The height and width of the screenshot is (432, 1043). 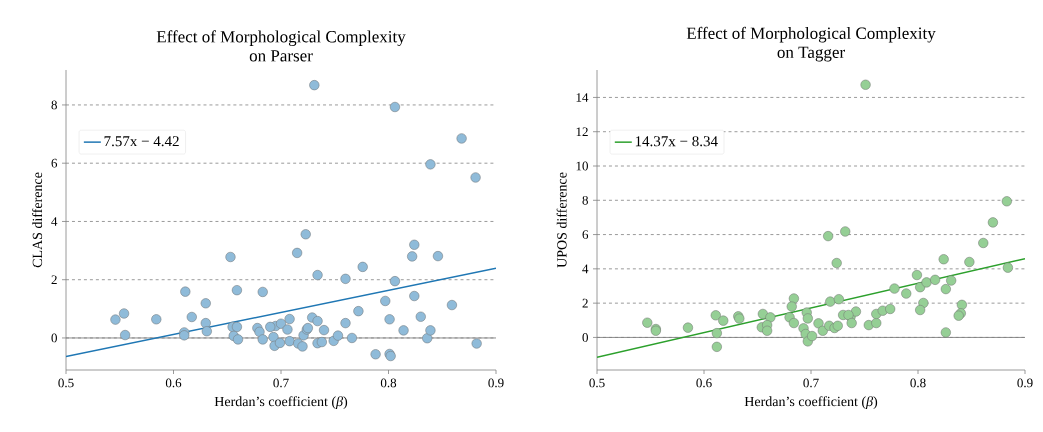 I want to click on chart-title: Effect of Morphological Complexity on Parser, so click(x=281, y=46).